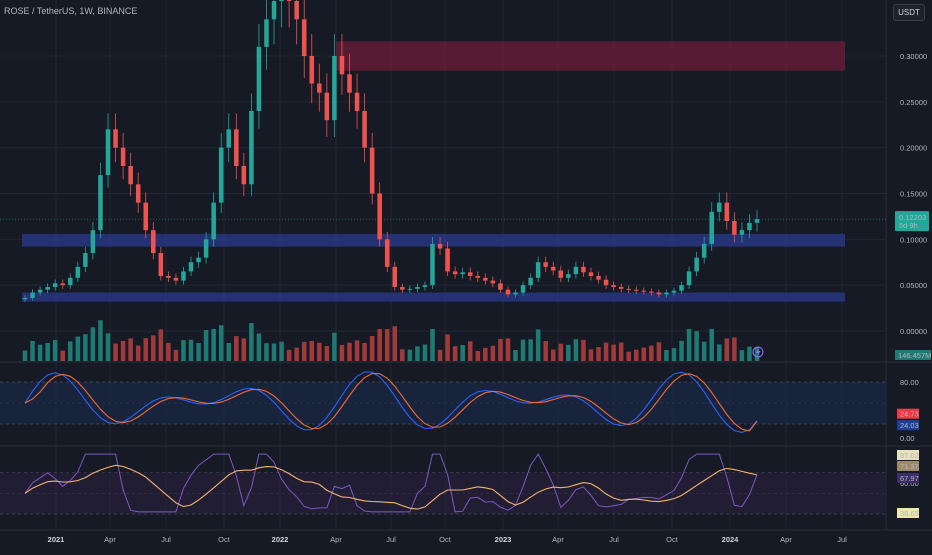  I want to click on currency-button: USDT, so click(909, 12).